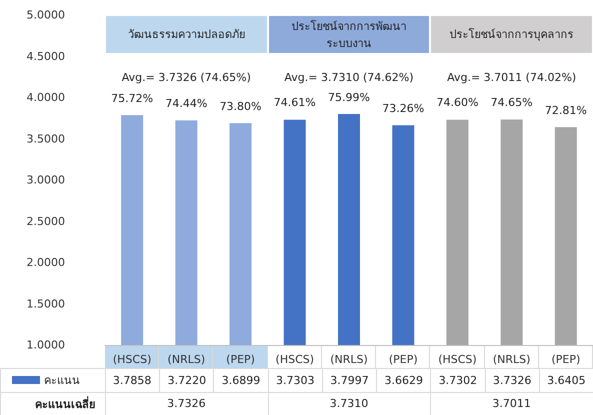  What do you see at coordinates (511, 35) in the screenshot?
I see `header-box: ประโยชน์จากการบุคลากร` at bounding box center [511, 35].